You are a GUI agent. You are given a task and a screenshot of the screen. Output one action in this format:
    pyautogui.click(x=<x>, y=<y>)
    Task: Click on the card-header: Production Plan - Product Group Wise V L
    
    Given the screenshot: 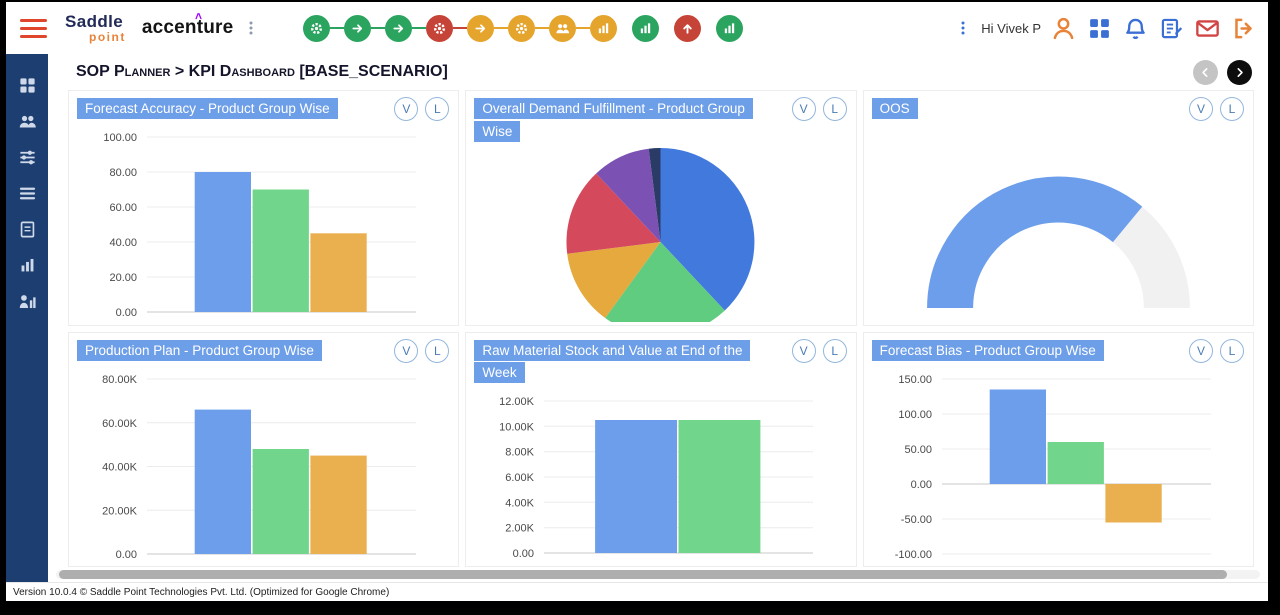 What is the action you would take?
    pyautogui.click(x=263, y=349)
    